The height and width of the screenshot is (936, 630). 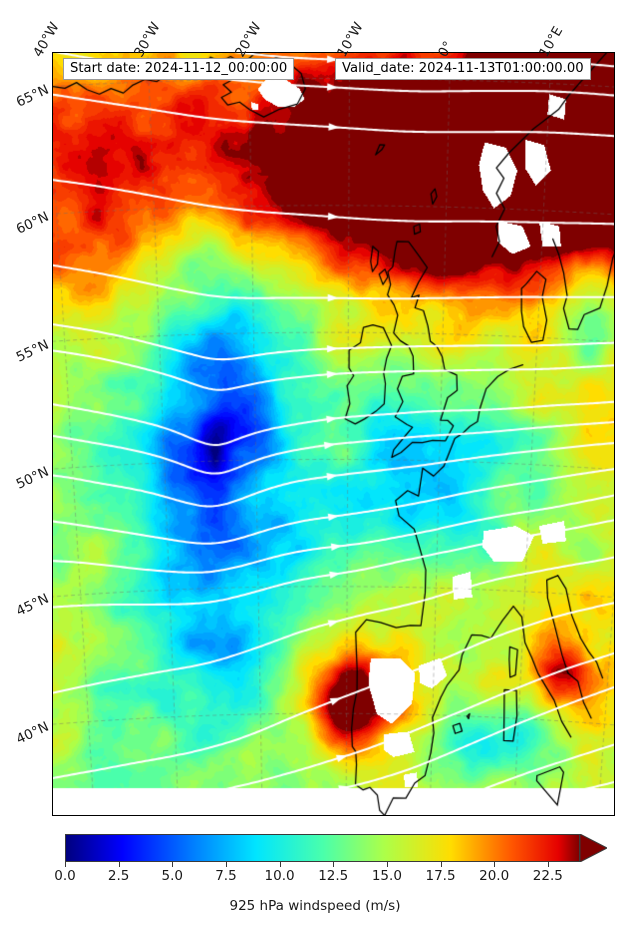 What do you see at coordinates (32, 605) in the screenshot?
I see `latitude-tick-label-1: 45°N` at bounding box center [32, 605].